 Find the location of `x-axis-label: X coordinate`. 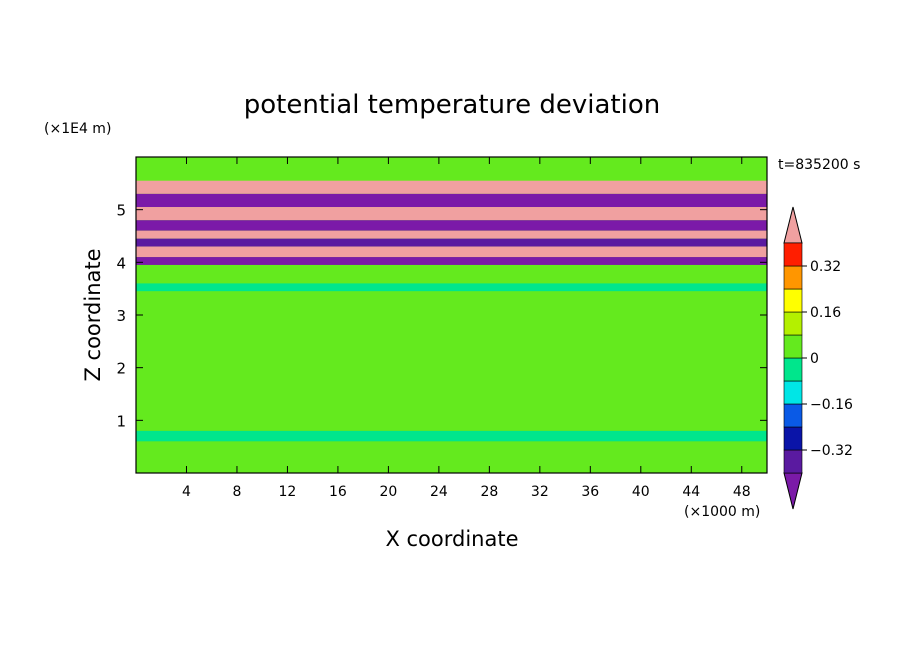

x-axis-label: X coordinate is located at coordinates (451, 539).